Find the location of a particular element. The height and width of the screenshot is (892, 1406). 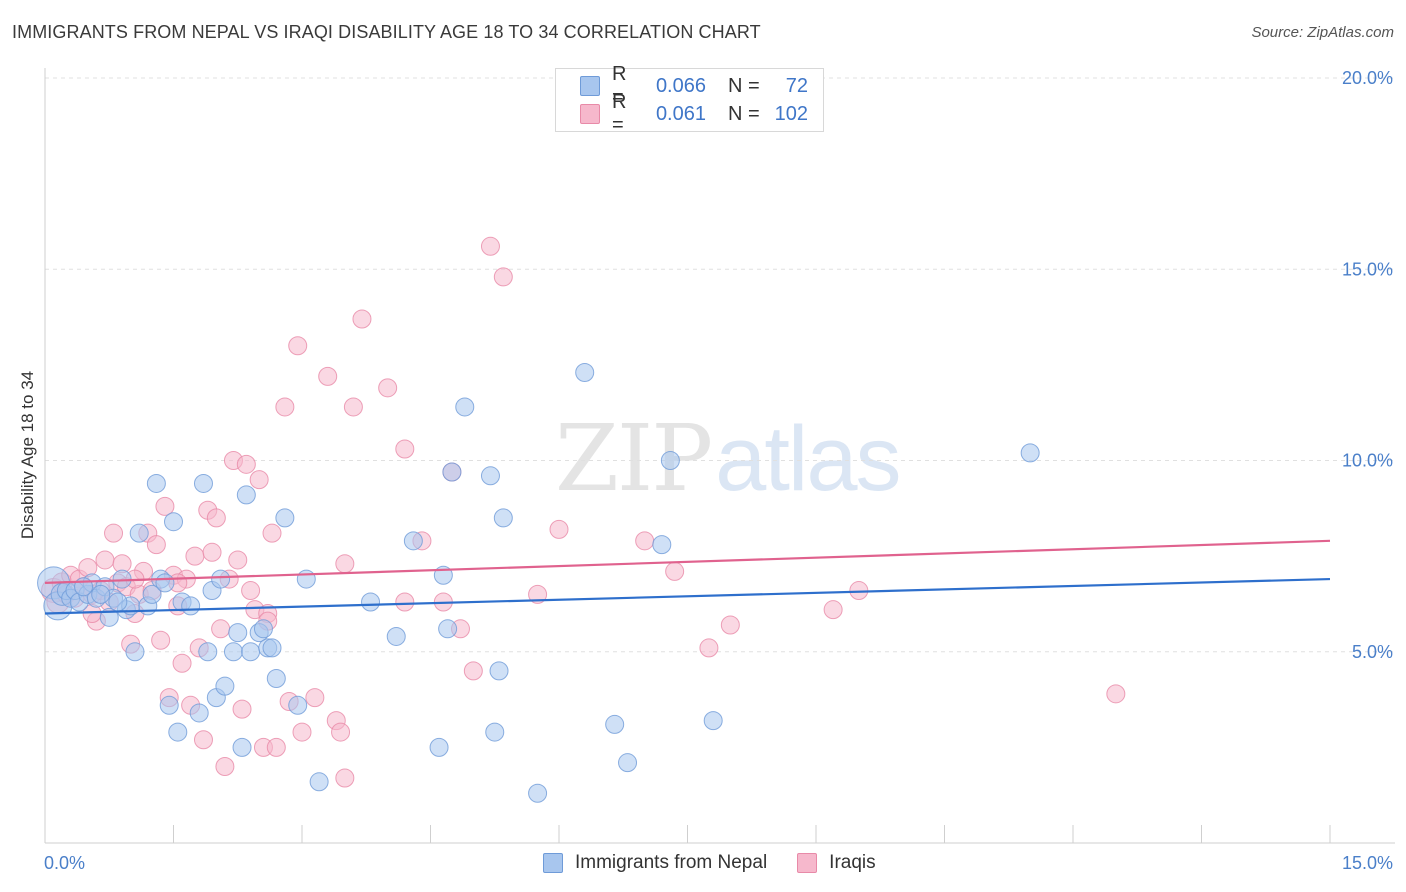

legend-label-nepal: Immigrants from Nepal is located at coordinates (671, 862).